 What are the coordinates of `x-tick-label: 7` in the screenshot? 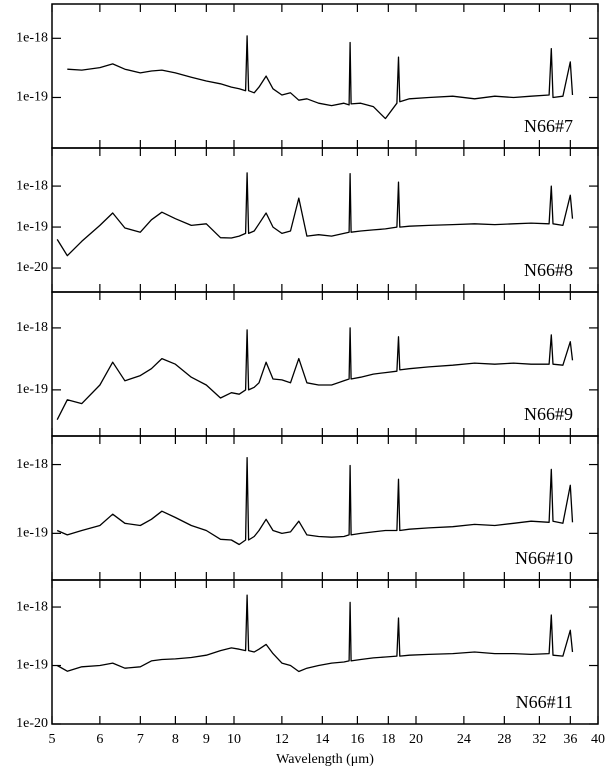 It's located at (140, 739).